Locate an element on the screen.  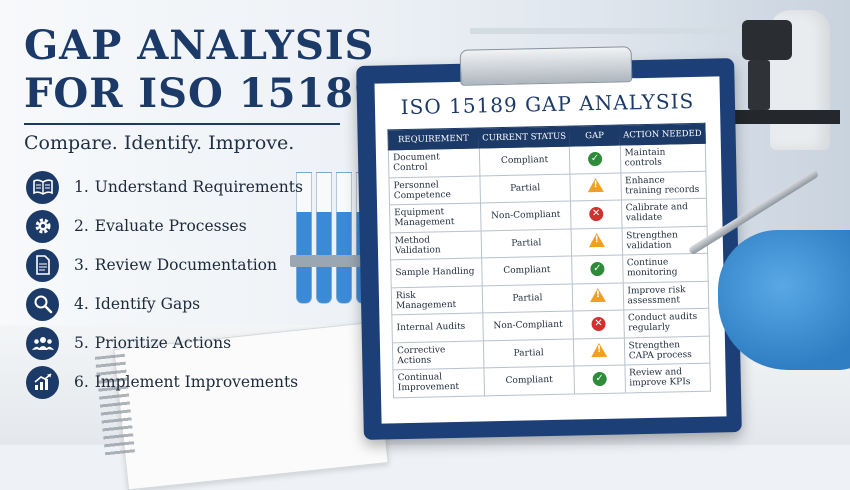
title-line-2: FOR ISO 15189 is located at coordinates (203, 93).